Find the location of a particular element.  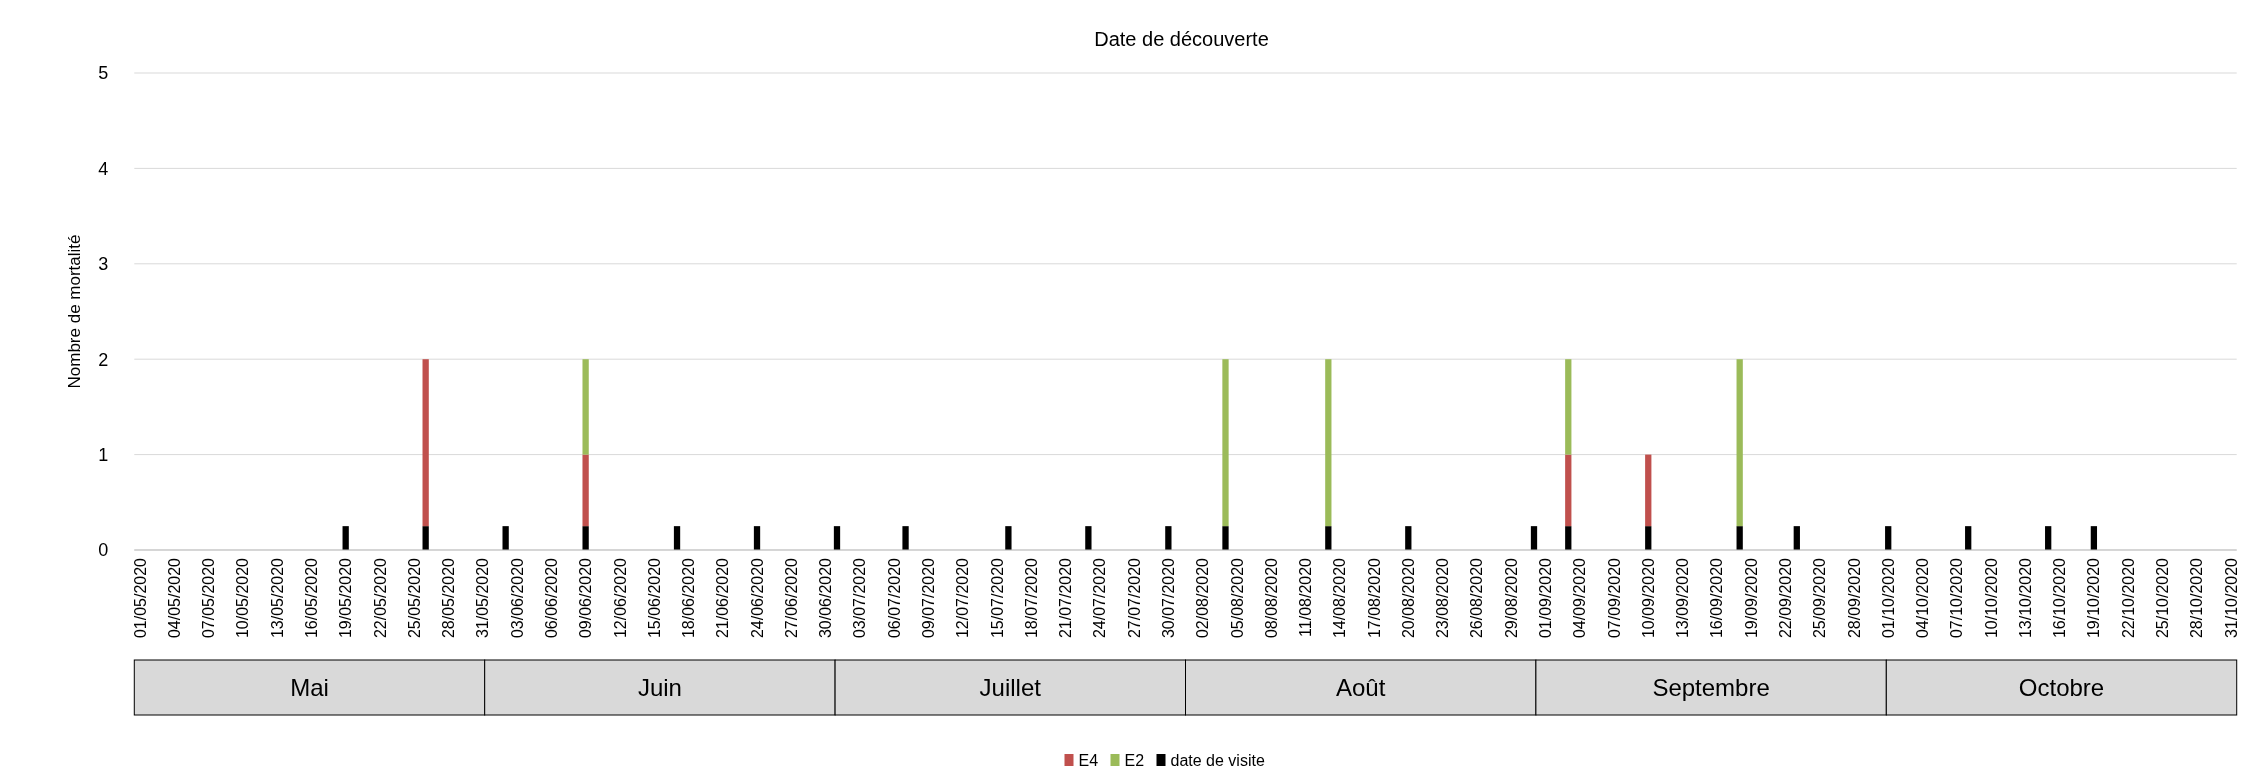

x-tick-label: 10/05/2020 is located at coordinates (243, 598).